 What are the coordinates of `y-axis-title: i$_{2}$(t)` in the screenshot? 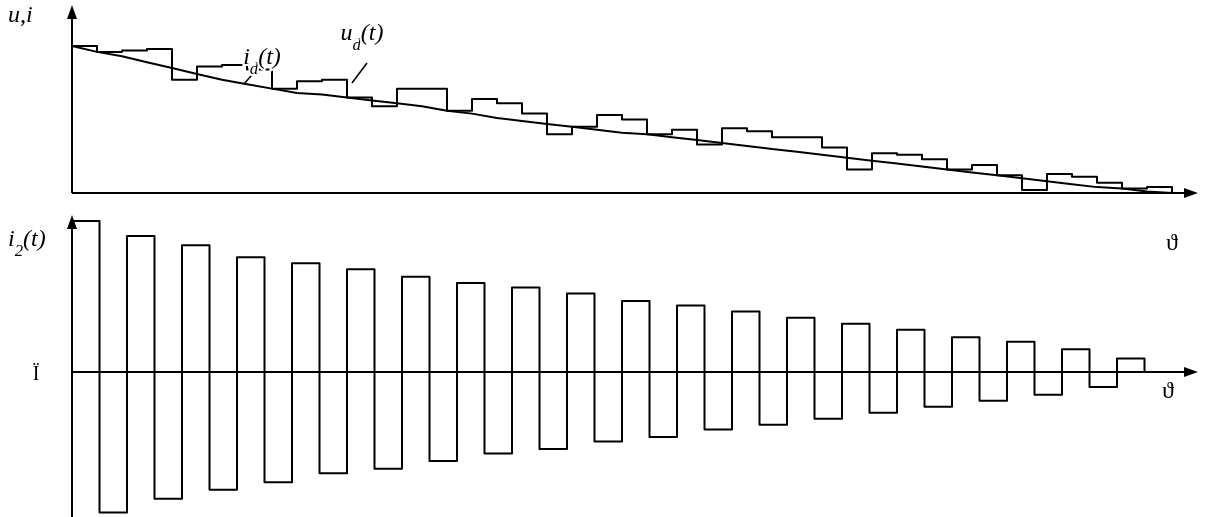 It's located at (27, 242).